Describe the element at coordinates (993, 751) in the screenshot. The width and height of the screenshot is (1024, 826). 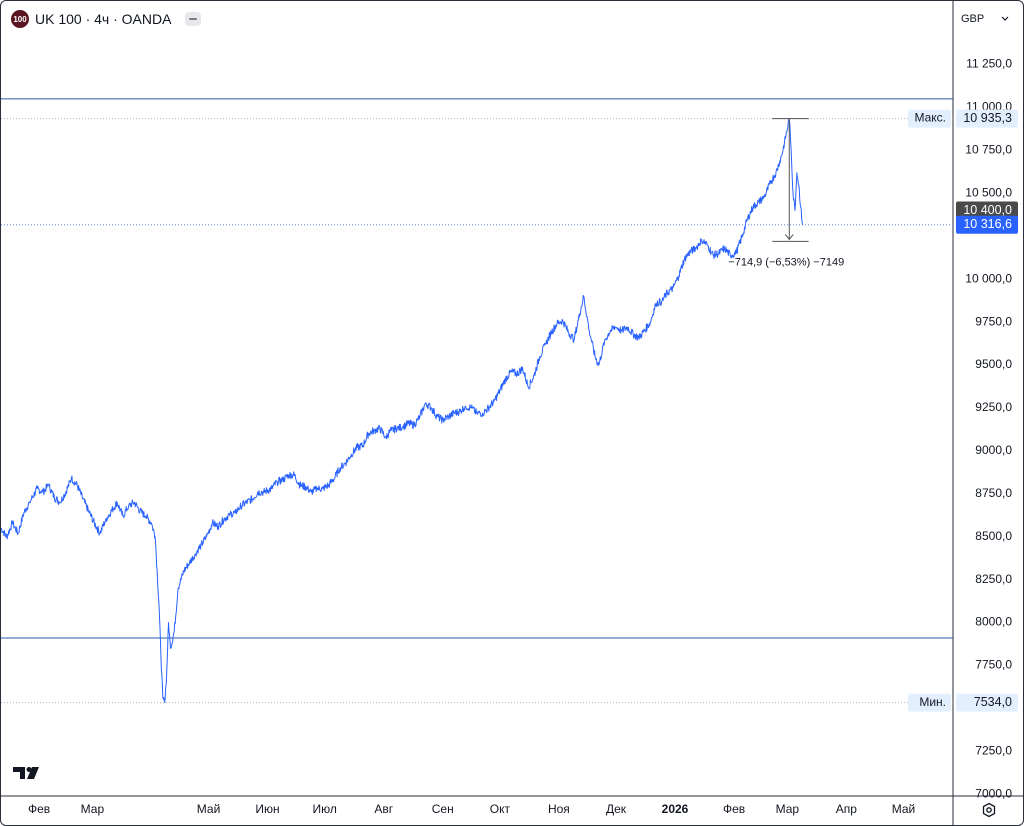
I see `price-tick-label: 7250,0` at that location.